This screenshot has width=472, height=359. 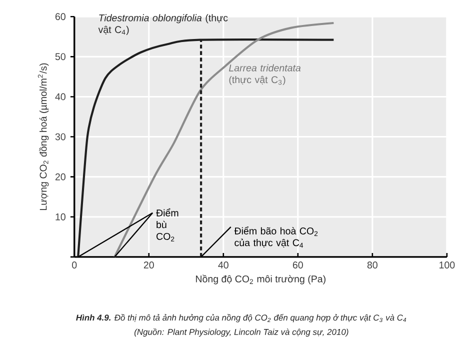 What do you see at coordinates (163, 25) in the screenshot?
I see `text: Tidestromia oblongifolia (thực vật C$_{4}$)` at bounding box center [163, 25].